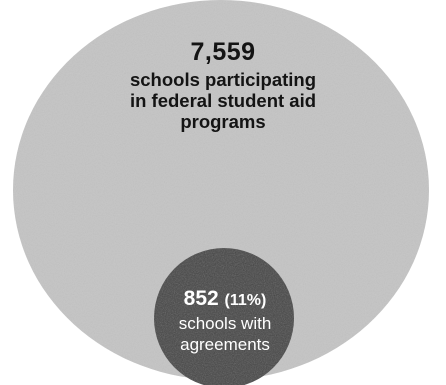  Describe the element at coordinates (245, 300) in the screenshot. I see `agreements-percent: (11%)` at that location.